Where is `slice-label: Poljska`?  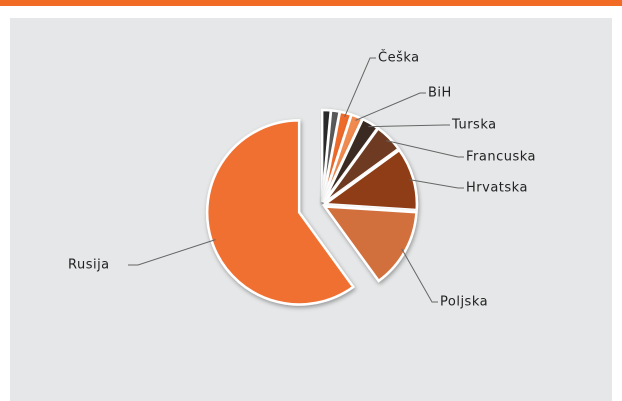 slice-label: Poljska is located at coordinates (464, 302).